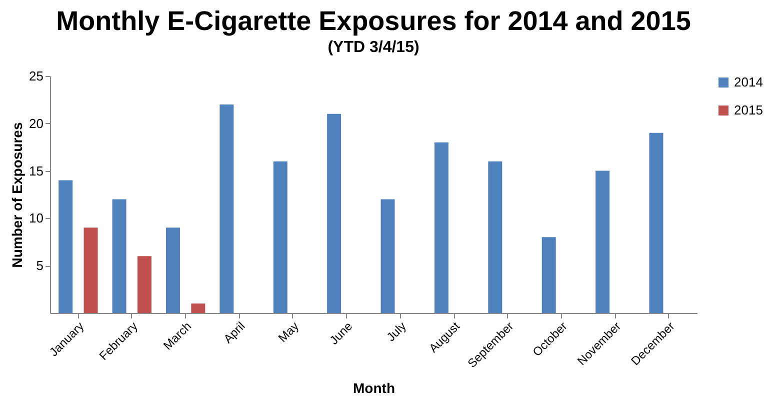 This screenshot has height=404, width=773. What do you see at coordinates (40, 266) in the screenshot?
I see `y-tick-label: 5` at bounding box center [40, 266].